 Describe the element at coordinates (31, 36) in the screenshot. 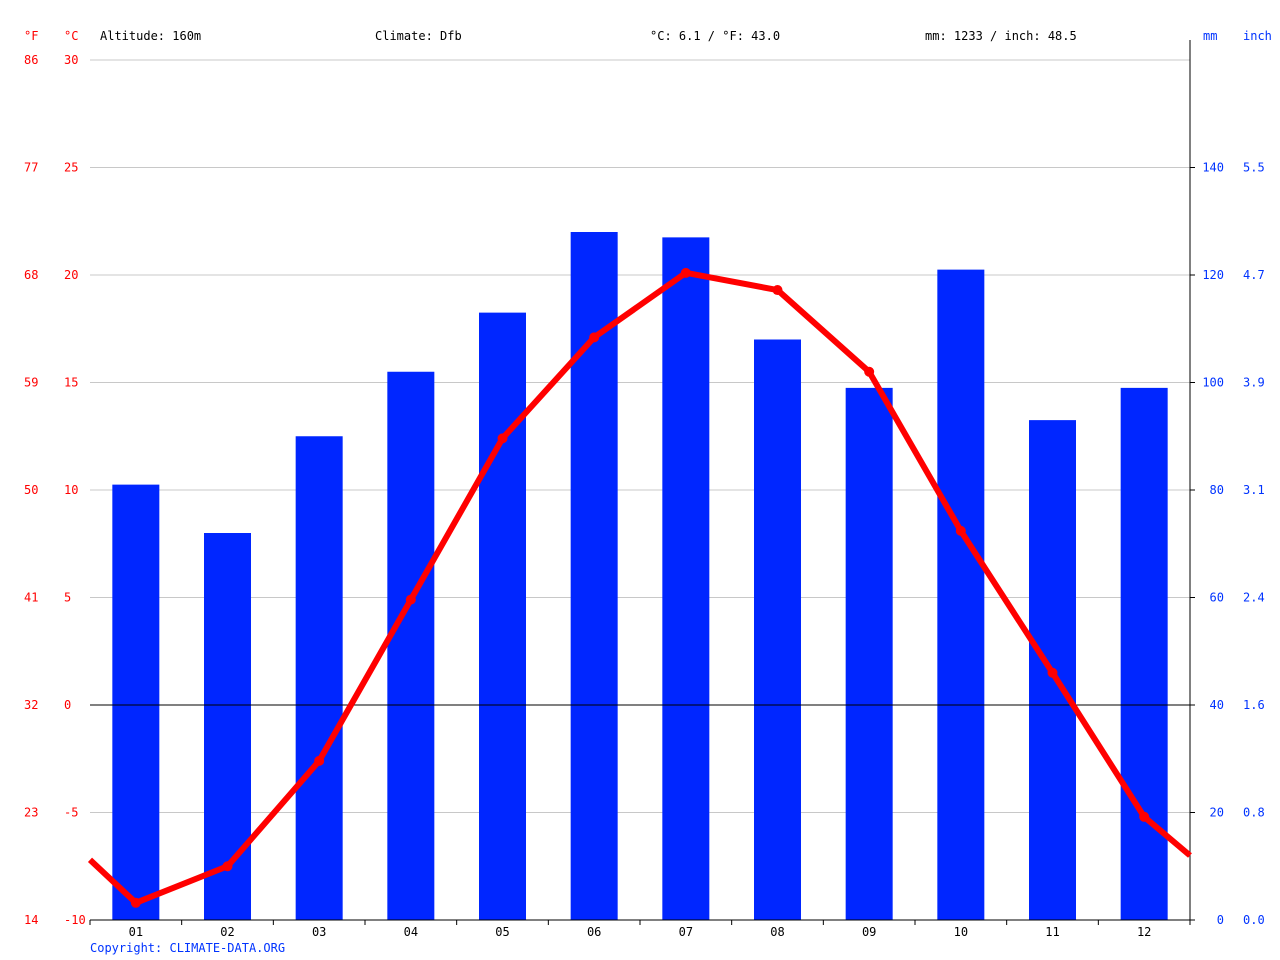

I see `fahrenheit-unit-label: °F` at that location.